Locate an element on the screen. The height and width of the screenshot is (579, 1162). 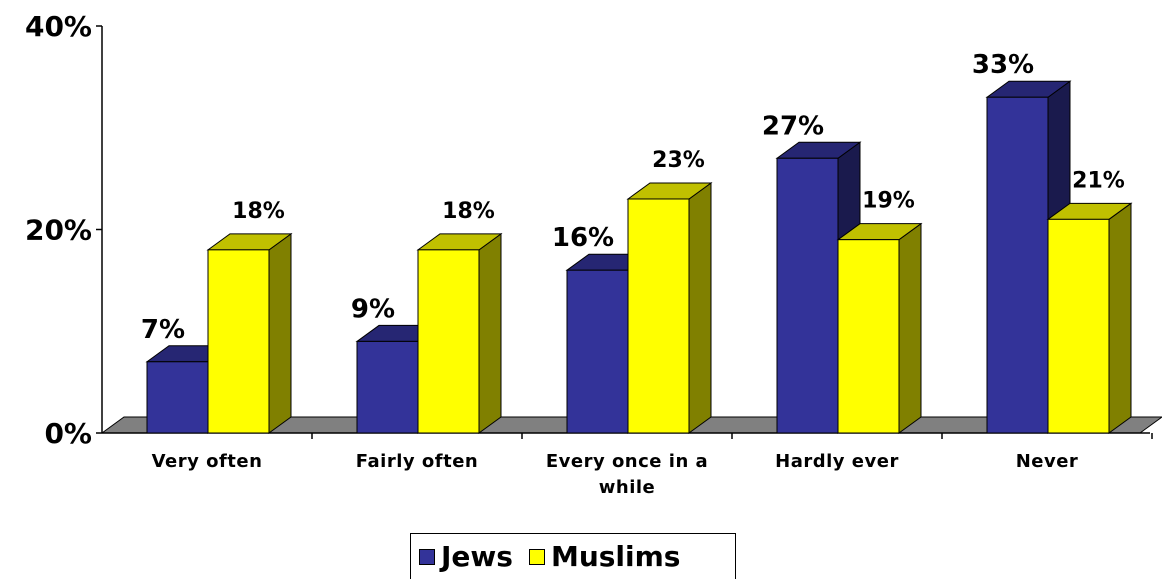
legend-item-jews: Jews is located at coordinates (466, 556).